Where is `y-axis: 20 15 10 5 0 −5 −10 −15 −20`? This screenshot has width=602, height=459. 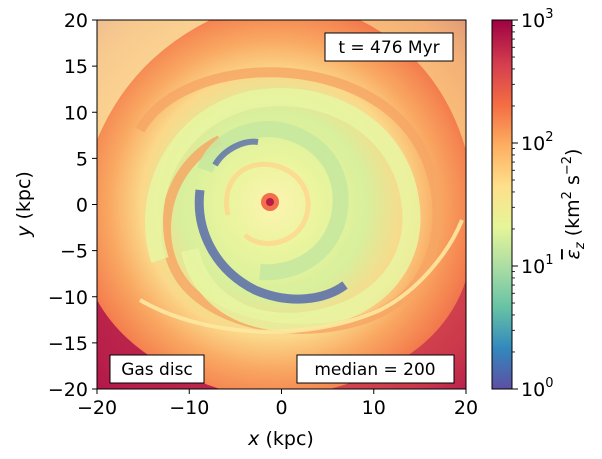 y-axis: 20 15 10 5 0 −5 −10 −15 −20 is located at coordinates (72, 205).